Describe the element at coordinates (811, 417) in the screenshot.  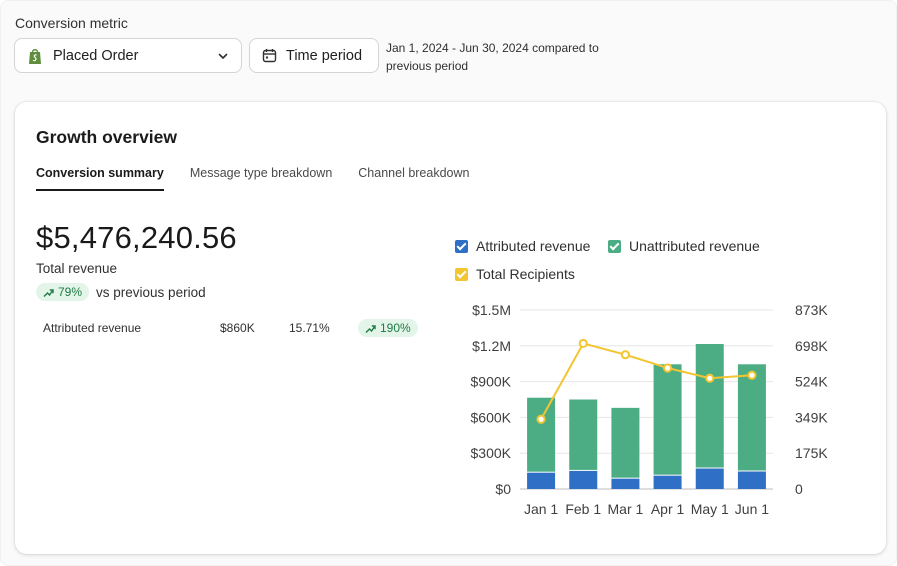
I see `y-right-tick-label: 349K` at that location.